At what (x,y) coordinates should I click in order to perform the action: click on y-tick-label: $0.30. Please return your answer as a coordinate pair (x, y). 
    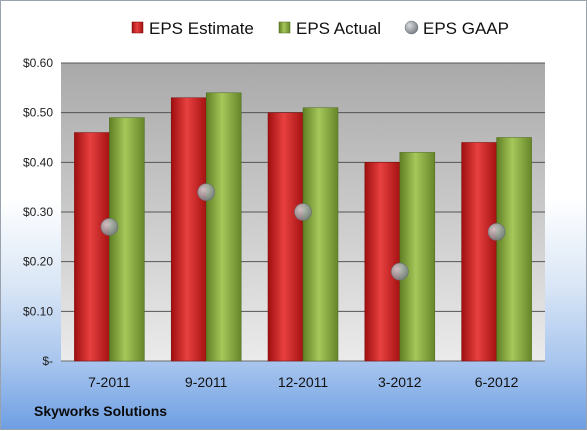
    Looking at the image, I should click on (38, 212).